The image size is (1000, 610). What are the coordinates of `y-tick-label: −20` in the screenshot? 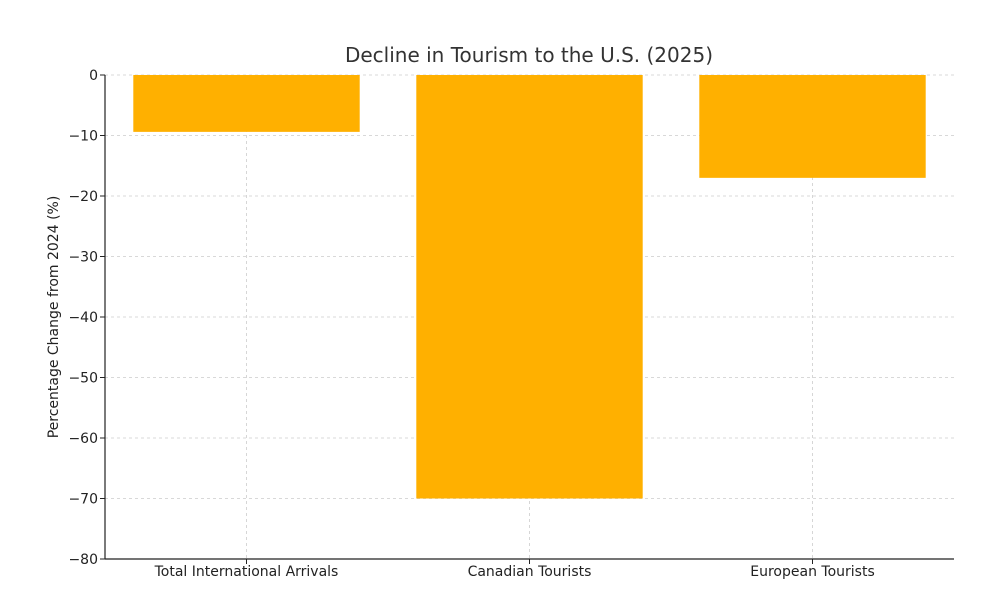 It's located at (83, 197).